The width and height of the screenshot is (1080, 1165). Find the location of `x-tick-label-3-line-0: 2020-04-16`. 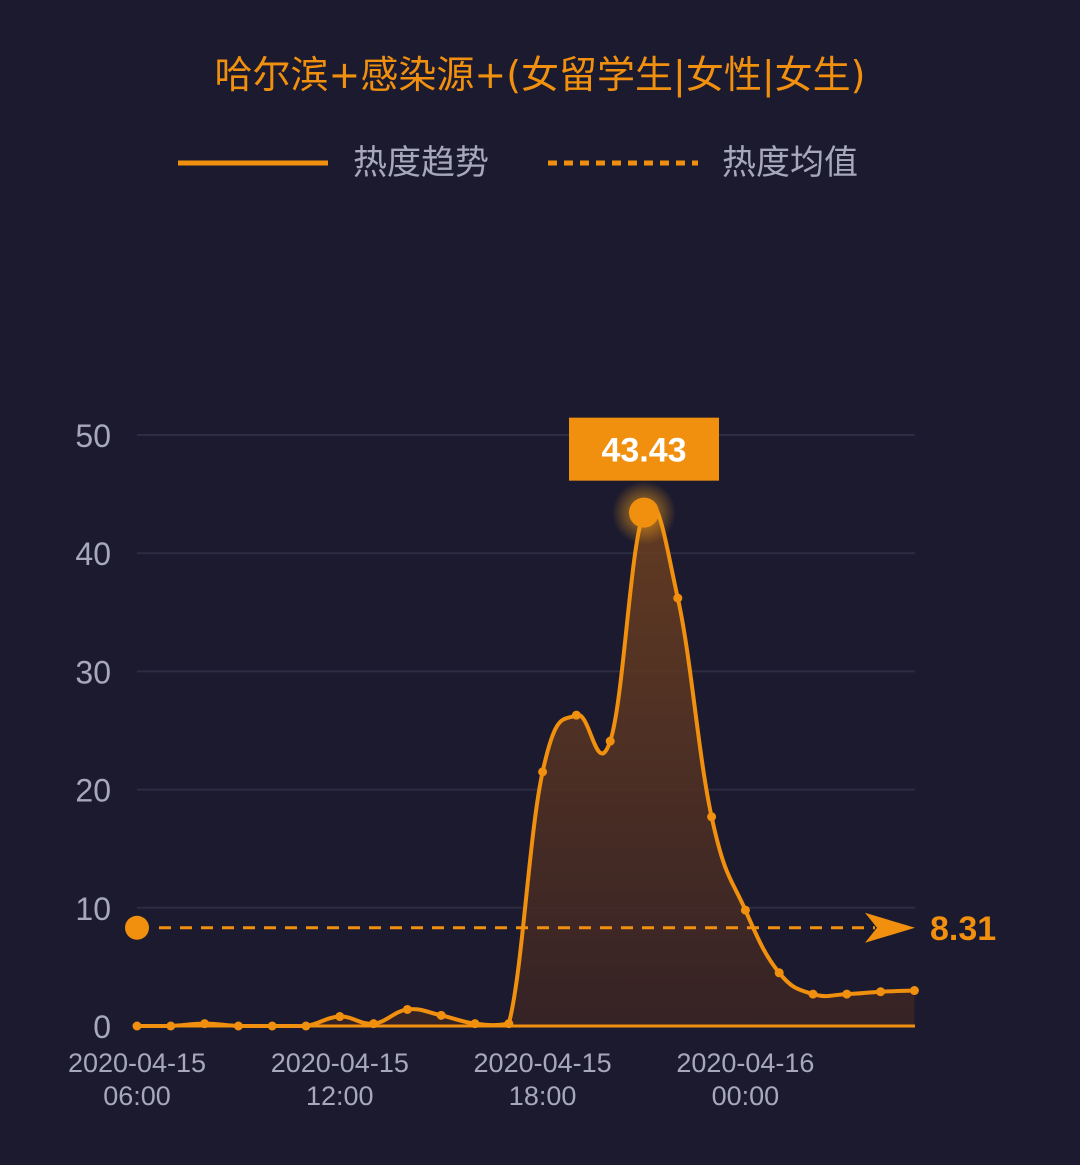

x-tick-label-3-line-0: 2020-04-16 is located at coordinates (745, 1063).